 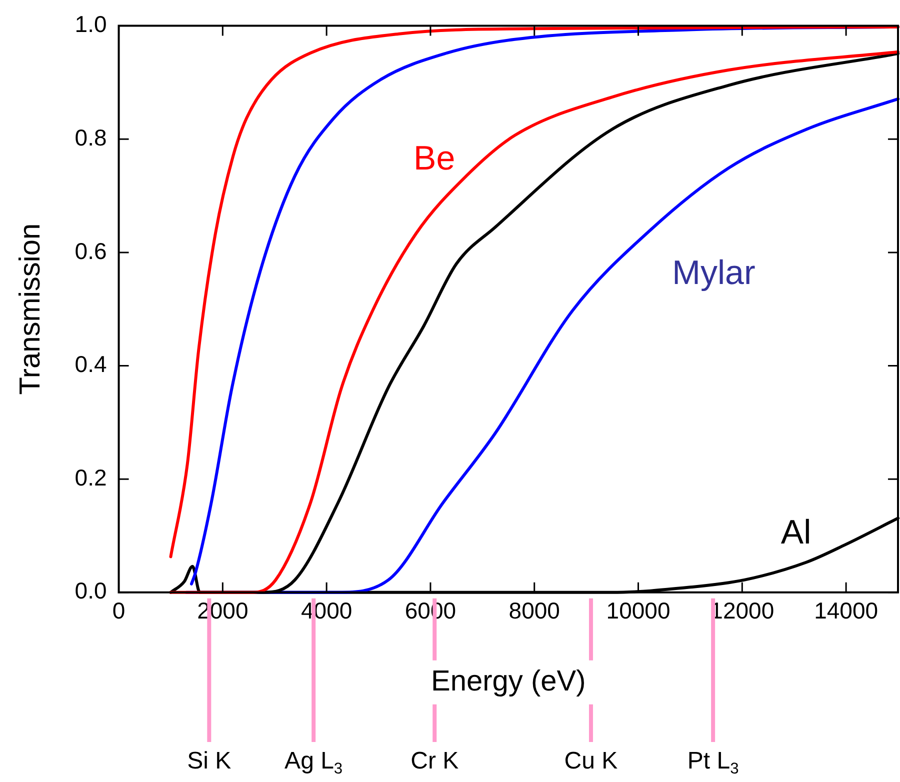 I want to click on ref-line-label: Cr K, so click(x=434, y=761).